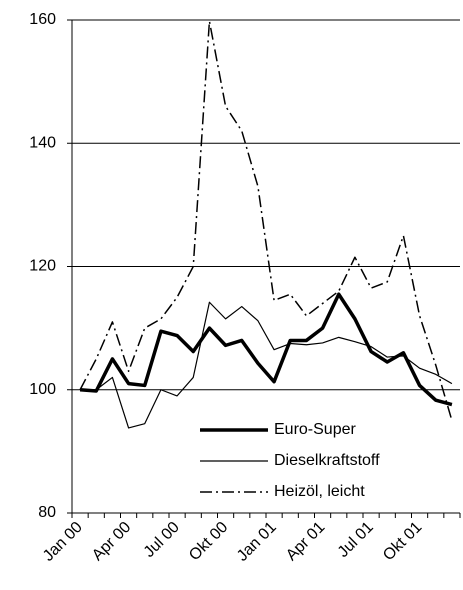  What do you see at coordinates (319, 491) in the screenshot?
I see `legend-label: Heizöl, leicht` at bounding box center [319, 491].